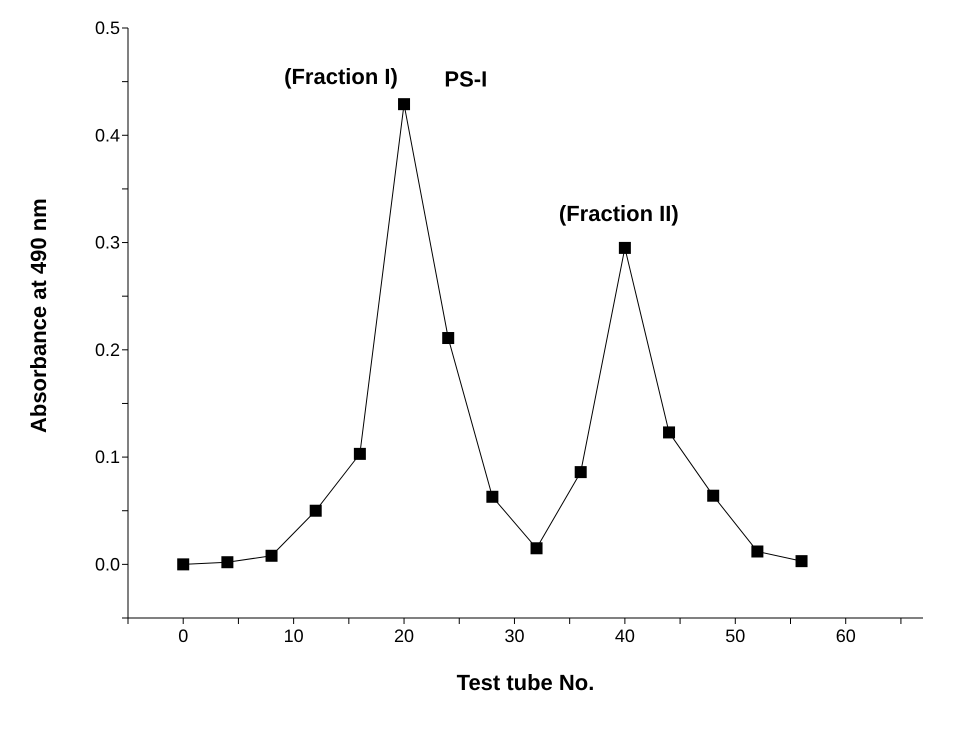 Image resolution: width=957 pixels, height=740 pixels. What do you see at coordinates (618, 213) in the screenshot?
I see `annotation: (Fraction II)` at bounding box center [618, 213].